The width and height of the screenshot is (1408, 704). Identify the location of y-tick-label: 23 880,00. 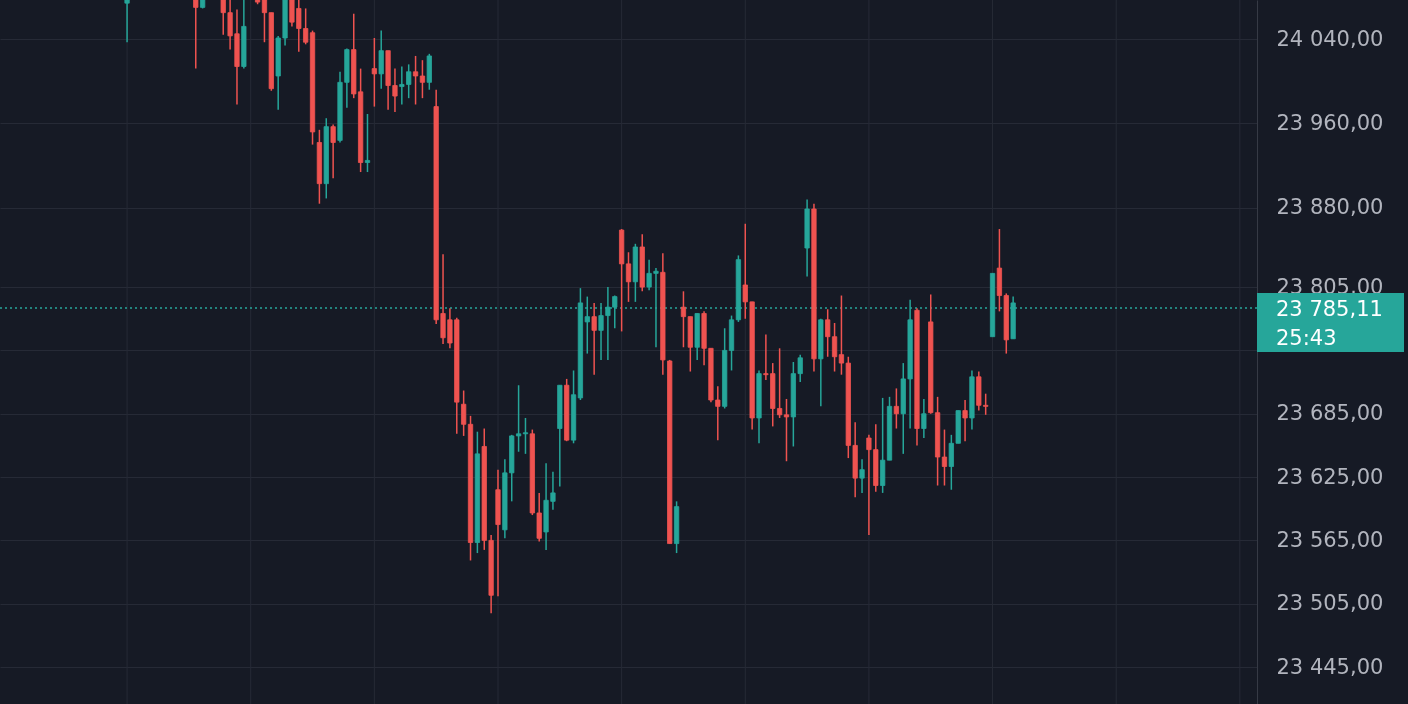
(1330, 207).